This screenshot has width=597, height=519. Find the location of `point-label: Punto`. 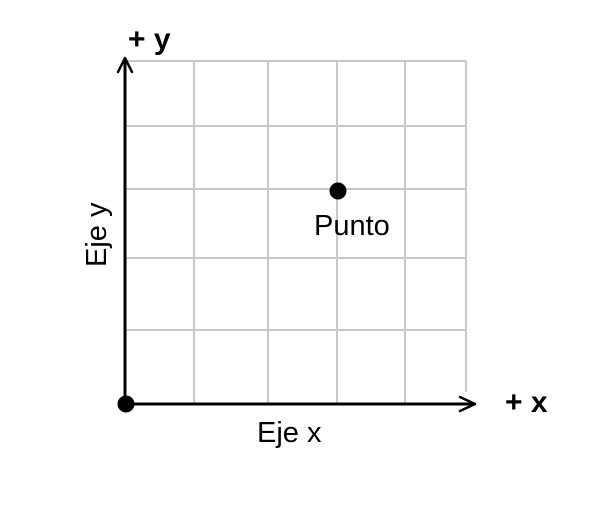

point-label: Punto is located at coordinates (352, 226).